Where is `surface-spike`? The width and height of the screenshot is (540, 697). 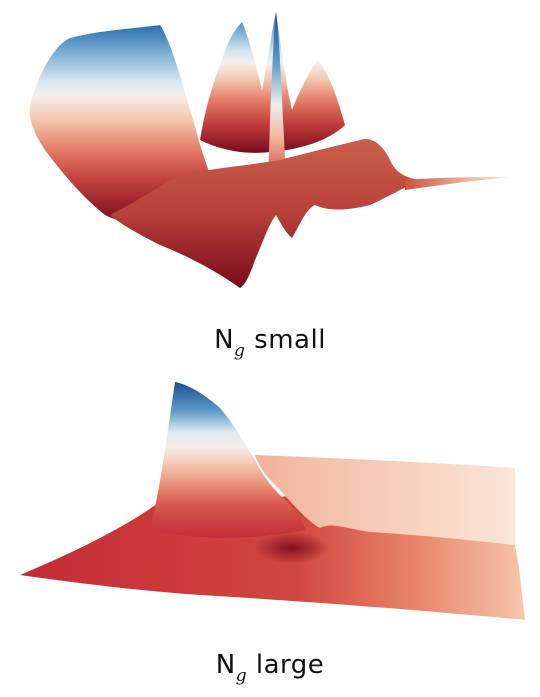 surface-spike is located at coordinates (277, 96).